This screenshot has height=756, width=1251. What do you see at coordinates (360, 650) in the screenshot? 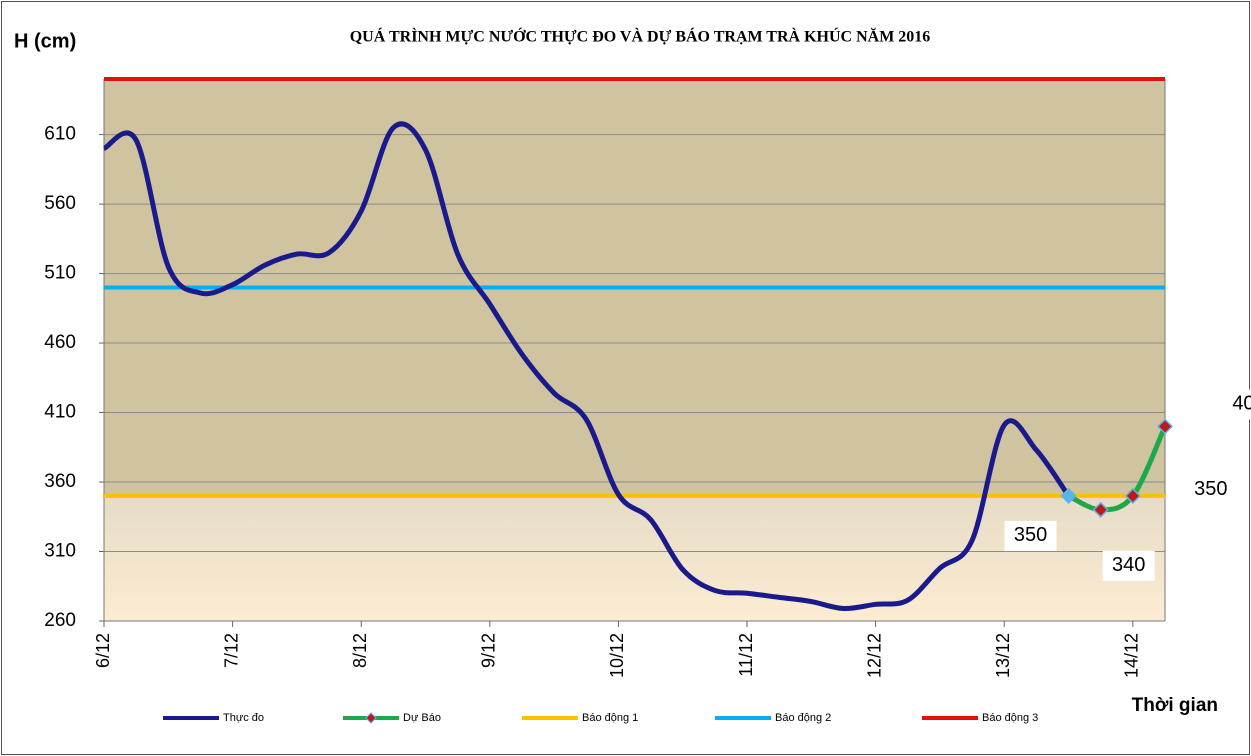
I see `x-tick-label: 8/12` at bounding box center [360, 650].